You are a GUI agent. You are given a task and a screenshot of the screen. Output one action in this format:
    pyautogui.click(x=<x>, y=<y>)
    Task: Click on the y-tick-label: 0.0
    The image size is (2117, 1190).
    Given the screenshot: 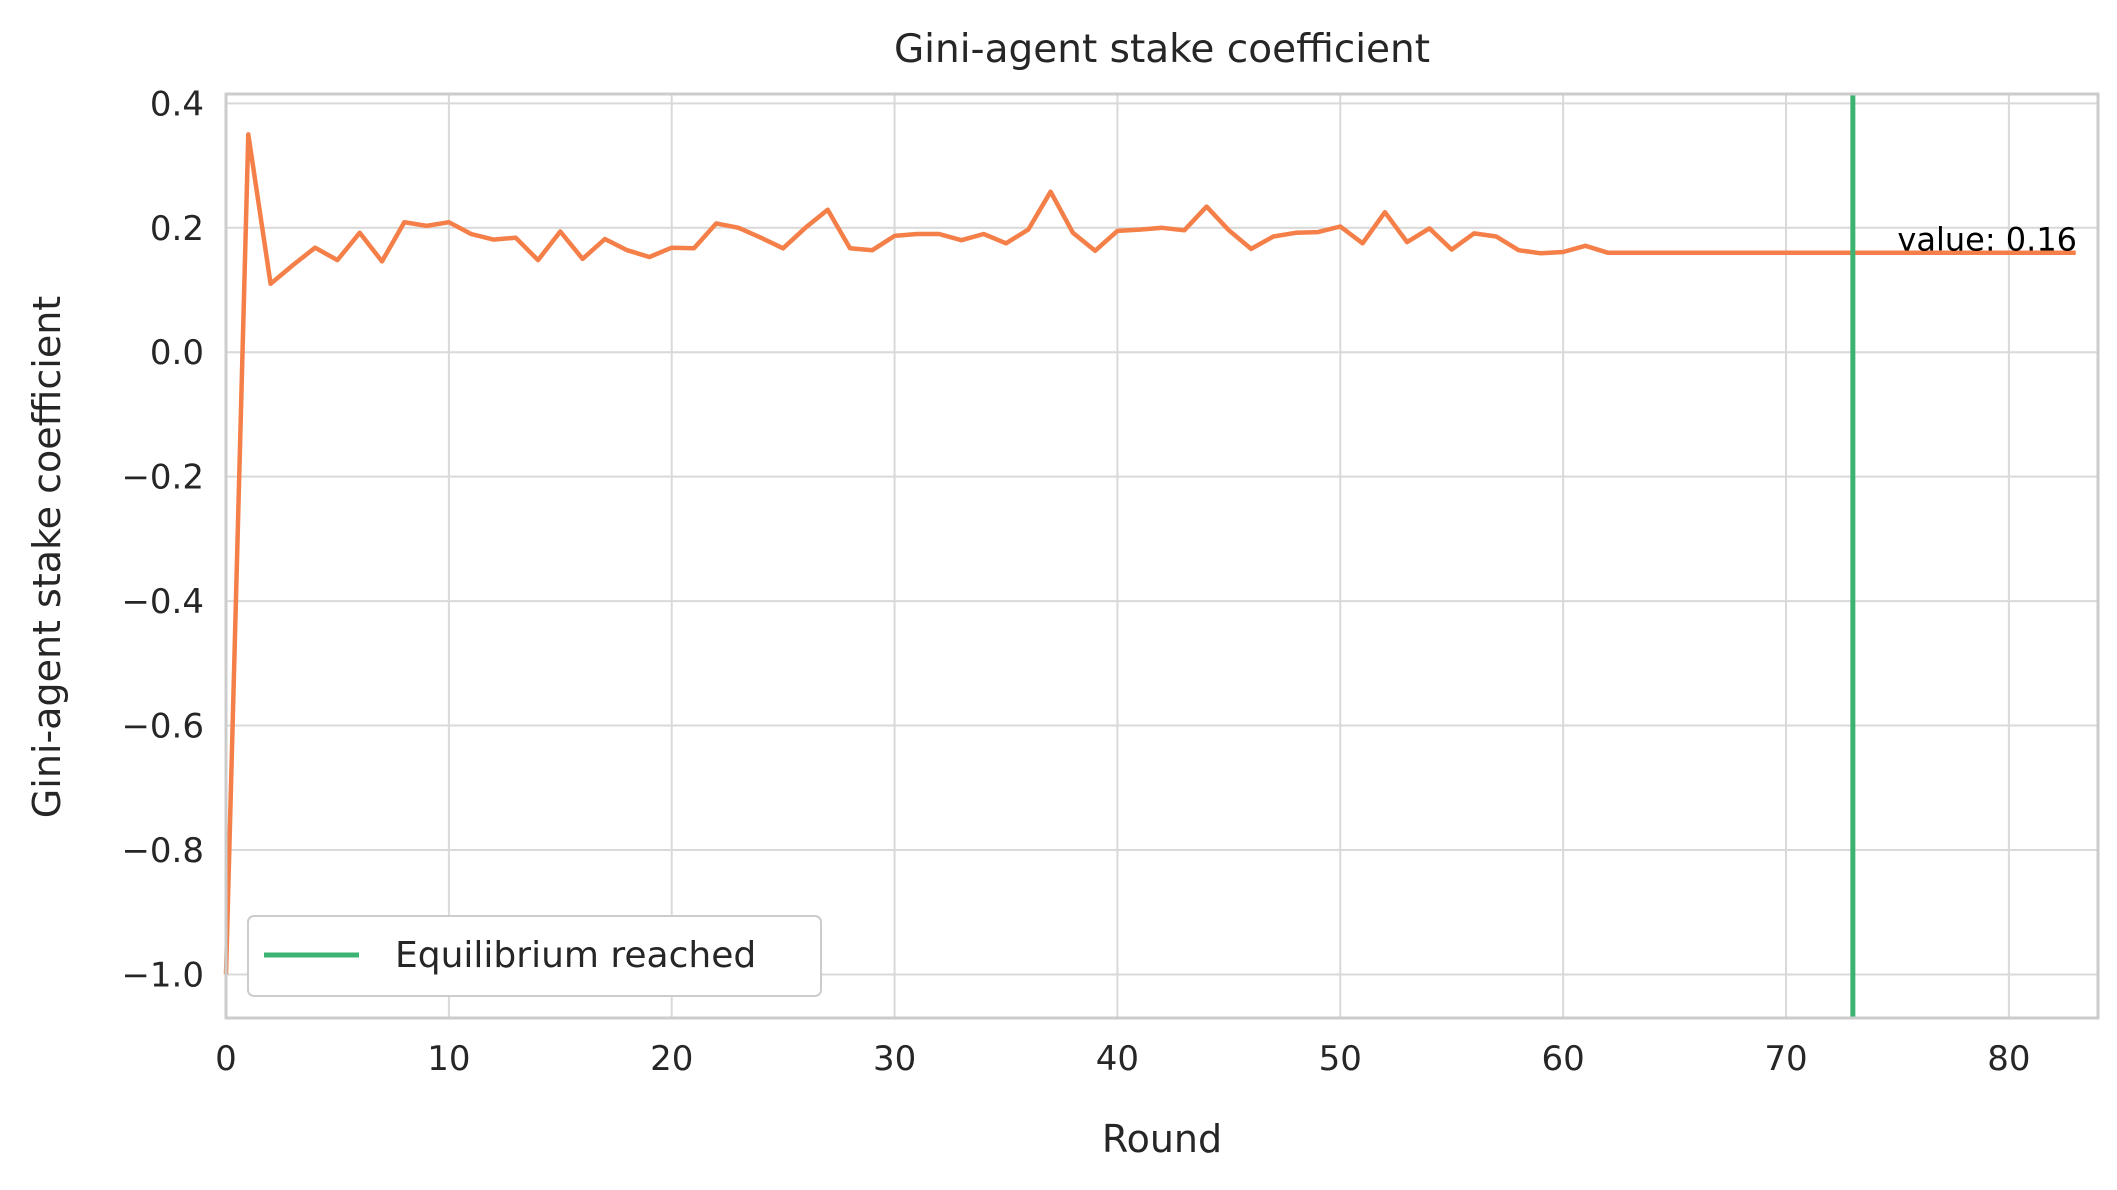 What is the action you would take?
    pyautogui.click(x=177, y=353)
    